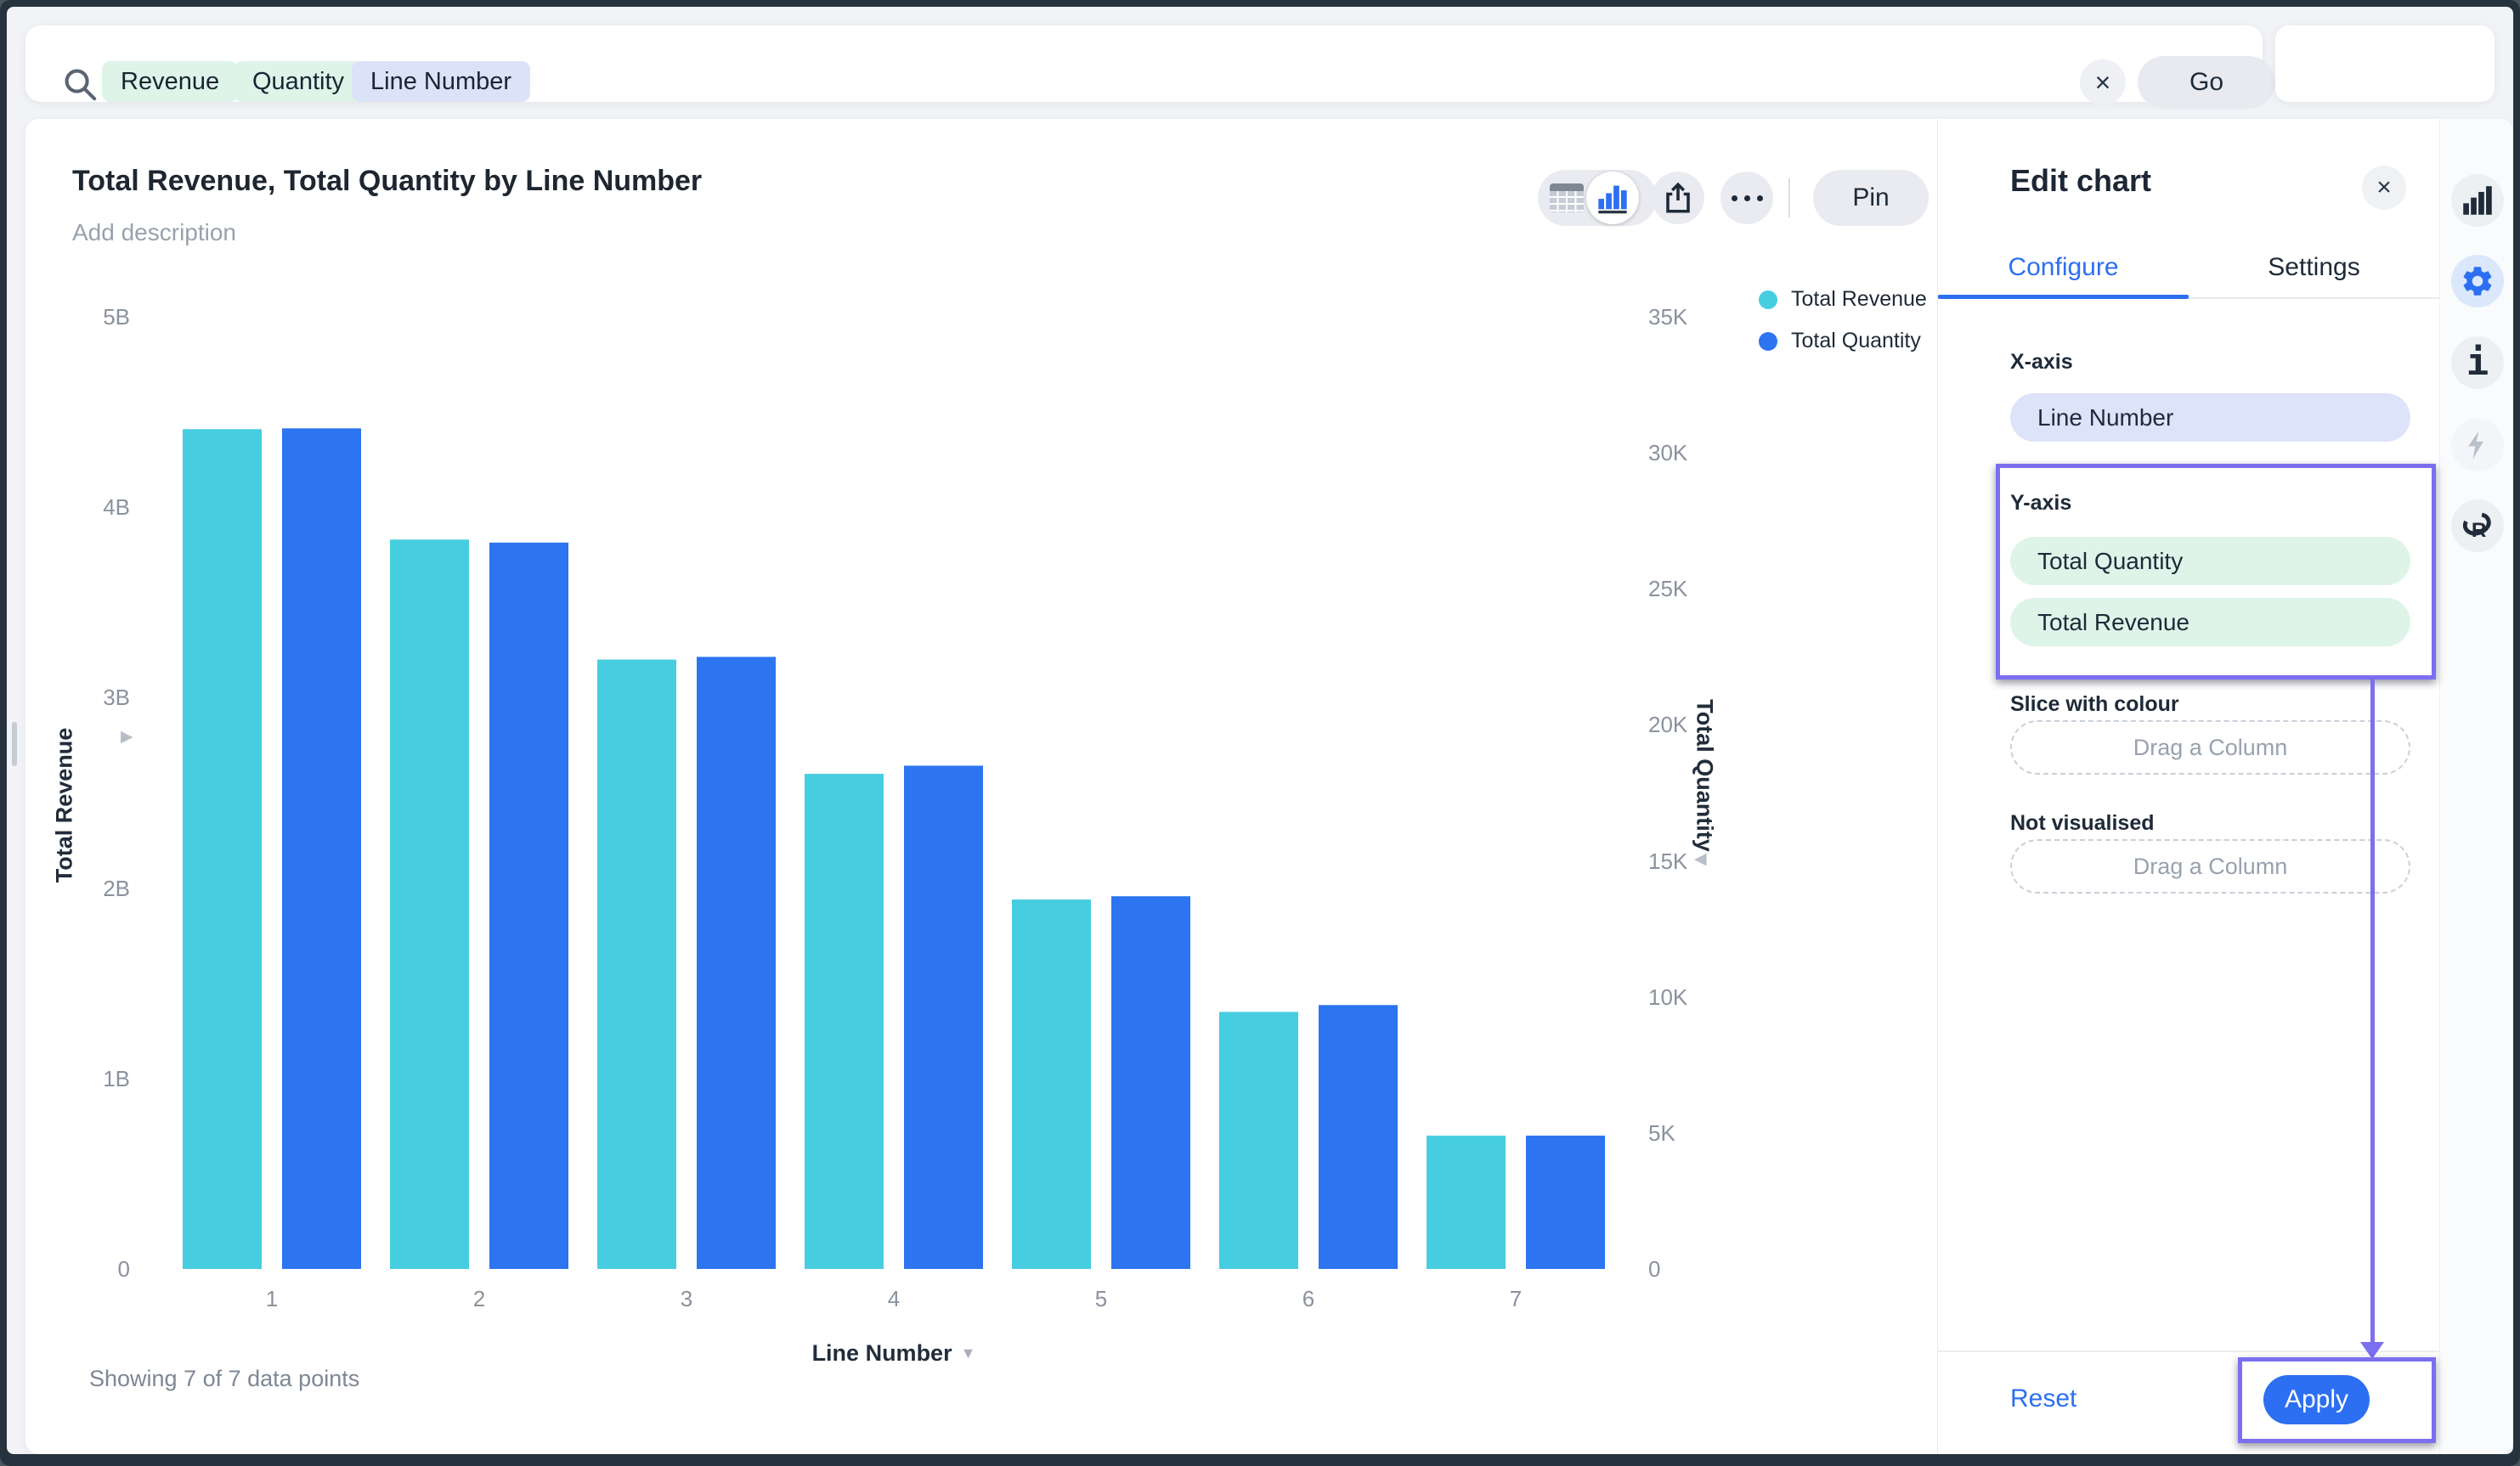 This screenshot has width=2520, height=1466. I want to click on axis-tick-label: 2B, so click(117, 888).